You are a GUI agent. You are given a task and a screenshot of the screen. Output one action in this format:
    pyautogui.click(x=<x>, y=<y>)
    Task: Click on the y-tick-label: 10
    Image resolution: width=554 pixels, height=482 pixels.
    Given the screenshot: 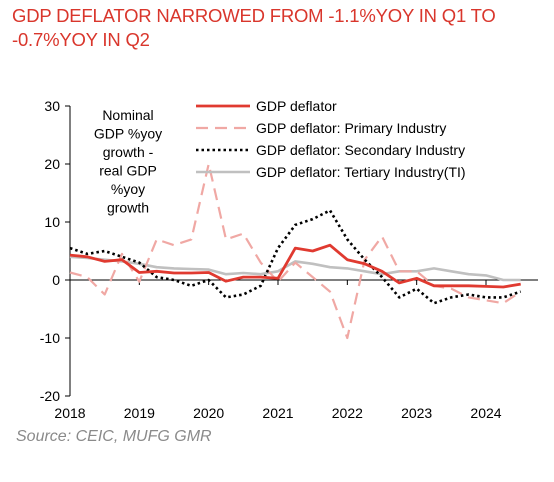 What is the action you would take?
    pyautogui.click(x=52, y=222)
    